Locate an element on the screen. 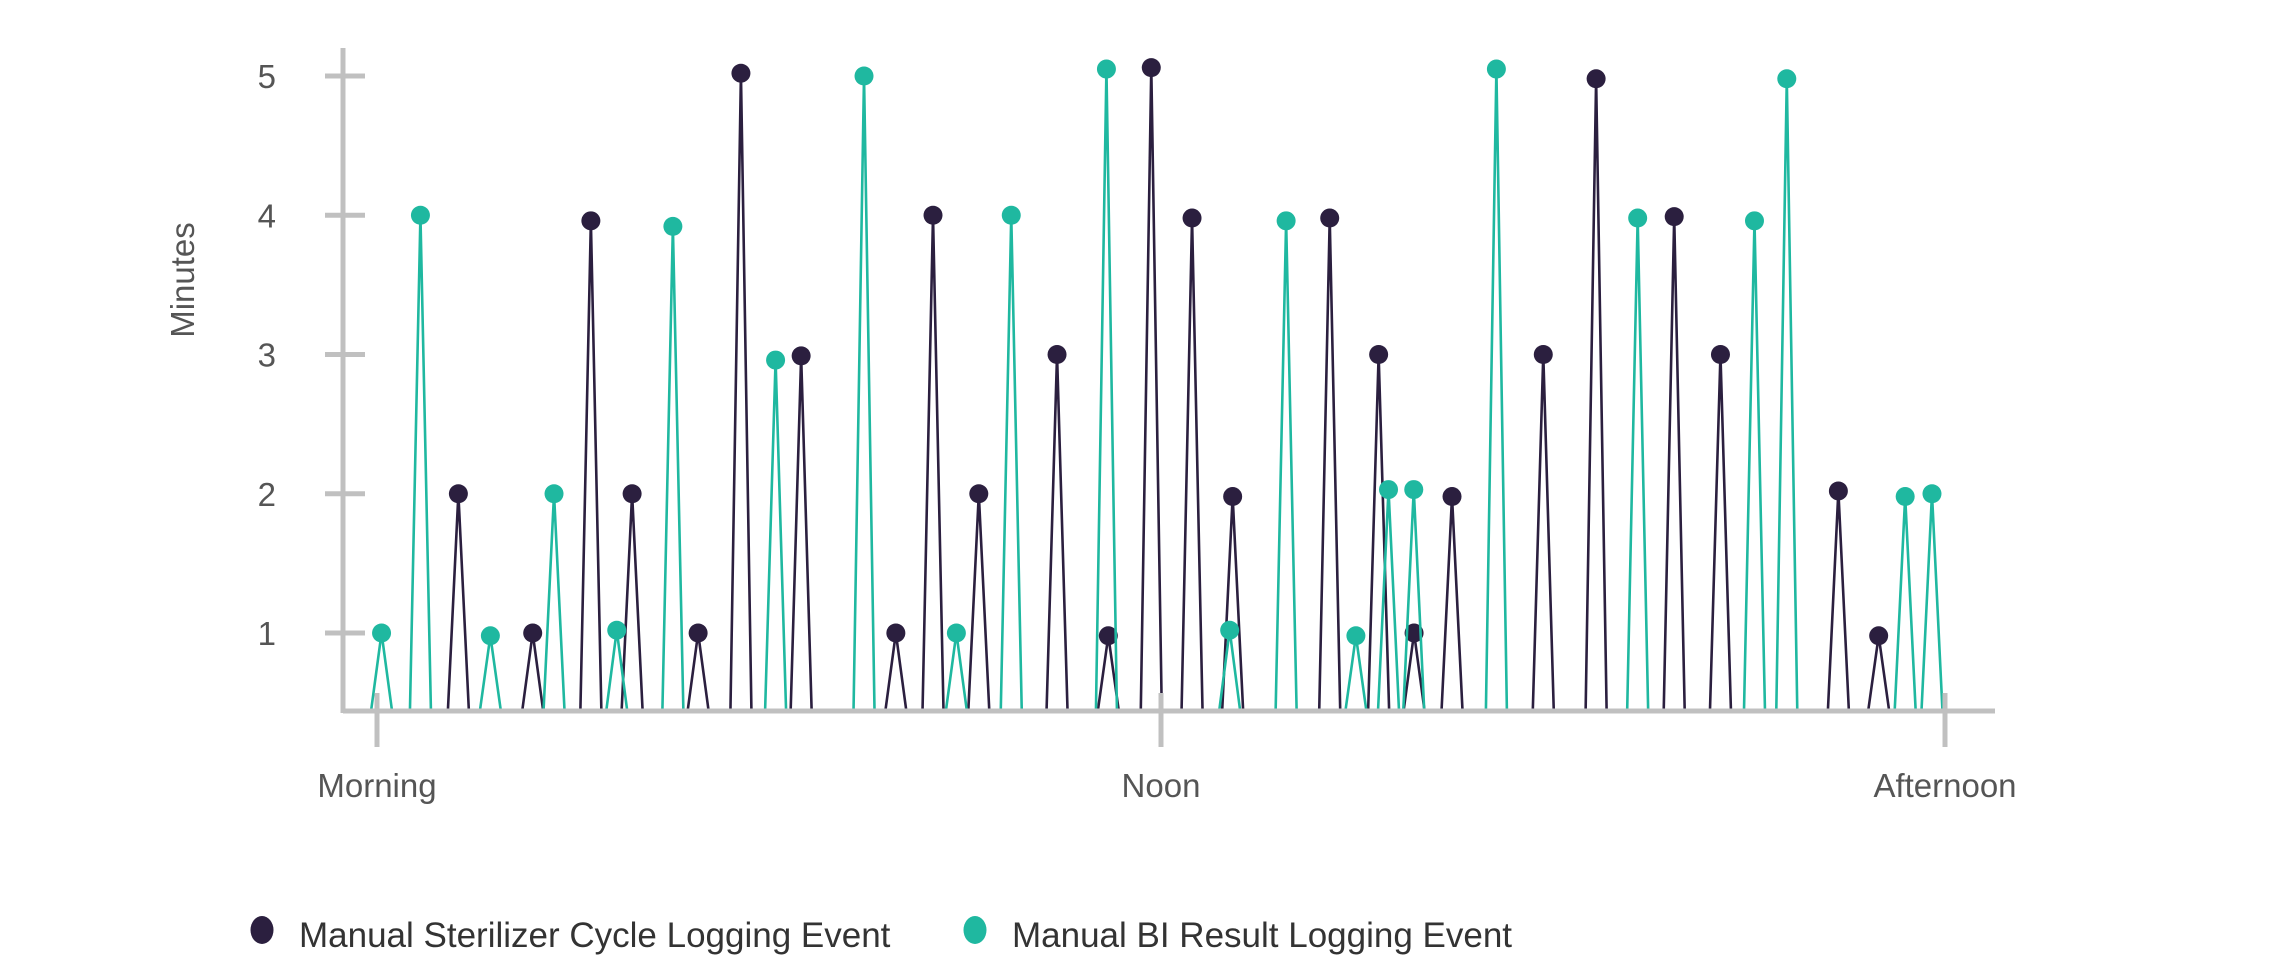 The width and height of the screenshot is (2272, 972). y-tick-label-3: 4 is located at coordinates (267, 215).